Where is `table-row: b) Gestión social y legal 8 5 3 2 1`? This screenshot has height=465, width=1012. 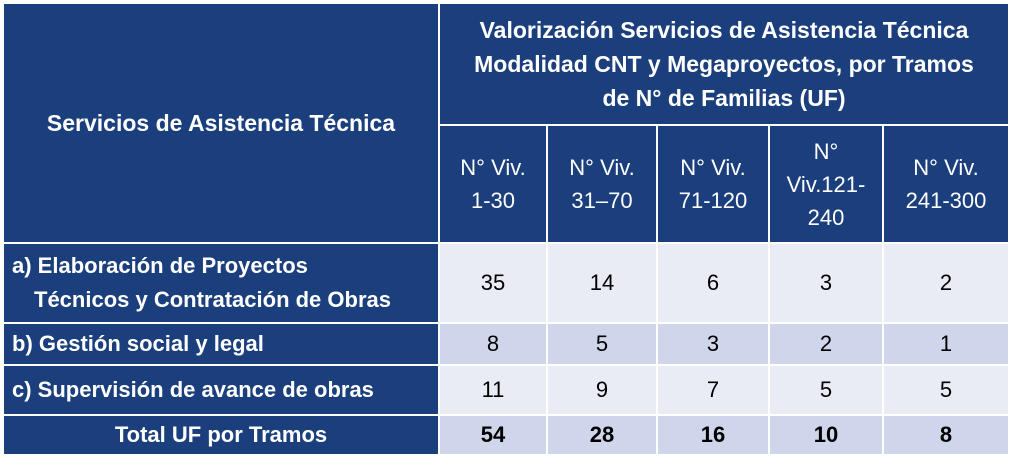 table-row: b) Gestión social y legal 8 5 3 2 1 is located at coordinates (506, 344).